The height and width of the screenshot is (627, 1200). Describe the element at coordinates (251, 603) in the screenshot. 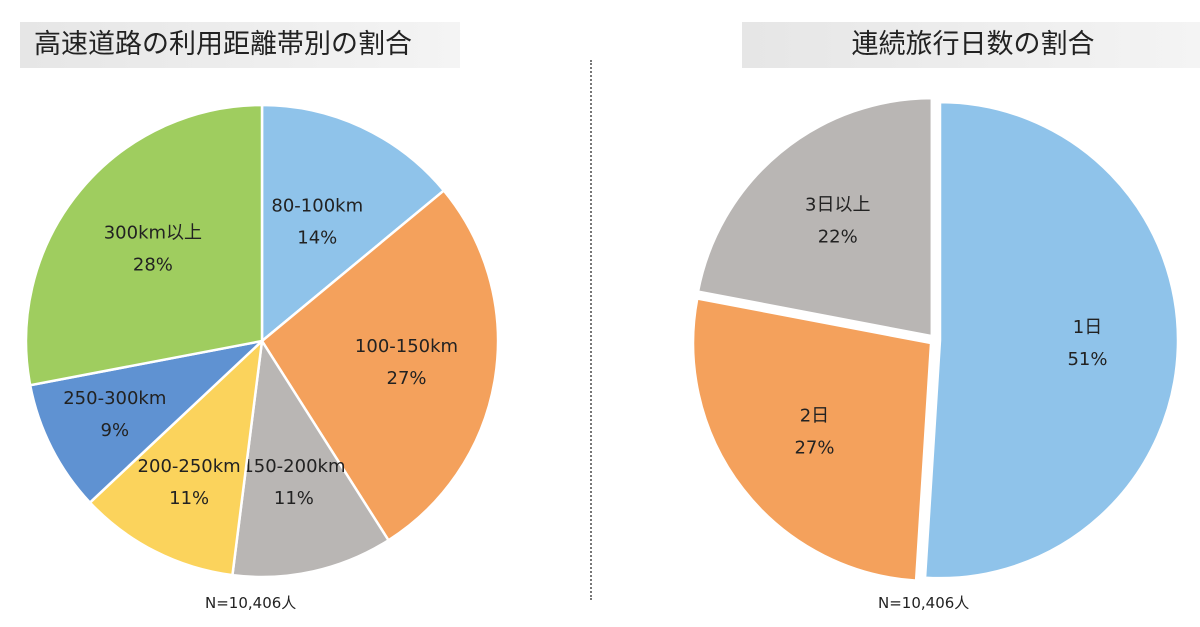

I see `left-sample-size: N=10,406人` at that location.